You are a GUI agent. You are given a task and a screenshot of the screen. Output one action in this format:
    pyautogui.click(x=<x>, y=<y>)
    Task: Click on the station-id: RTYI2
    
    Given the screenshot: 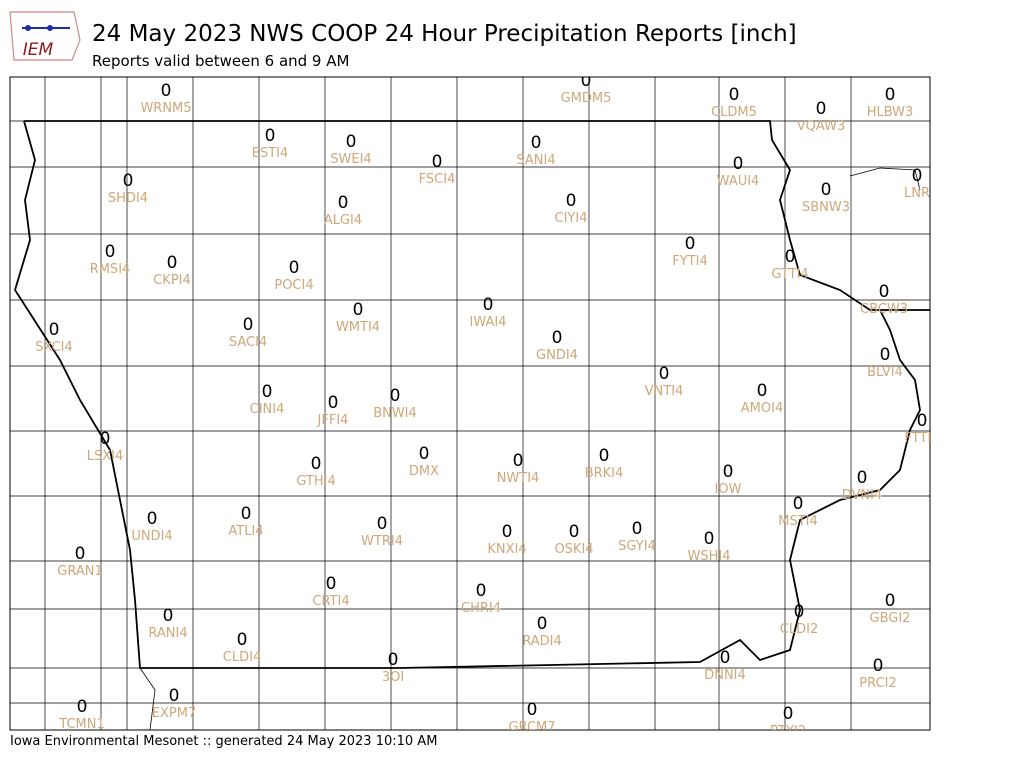 What is the action you would take?
    pyautogui.click(x=788, y=731)
    